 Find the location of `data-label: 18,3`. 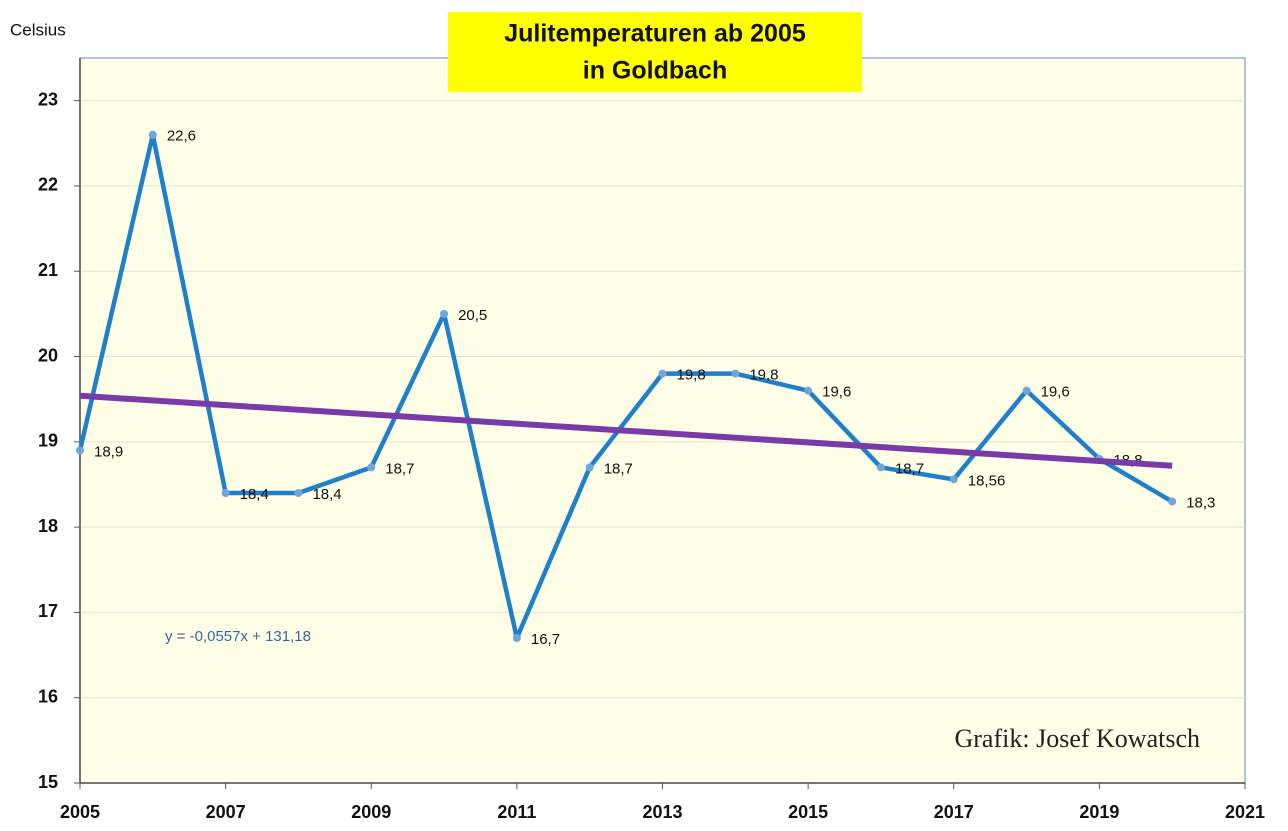

data-label: 18,3 is located at coordinates (1200, 502).